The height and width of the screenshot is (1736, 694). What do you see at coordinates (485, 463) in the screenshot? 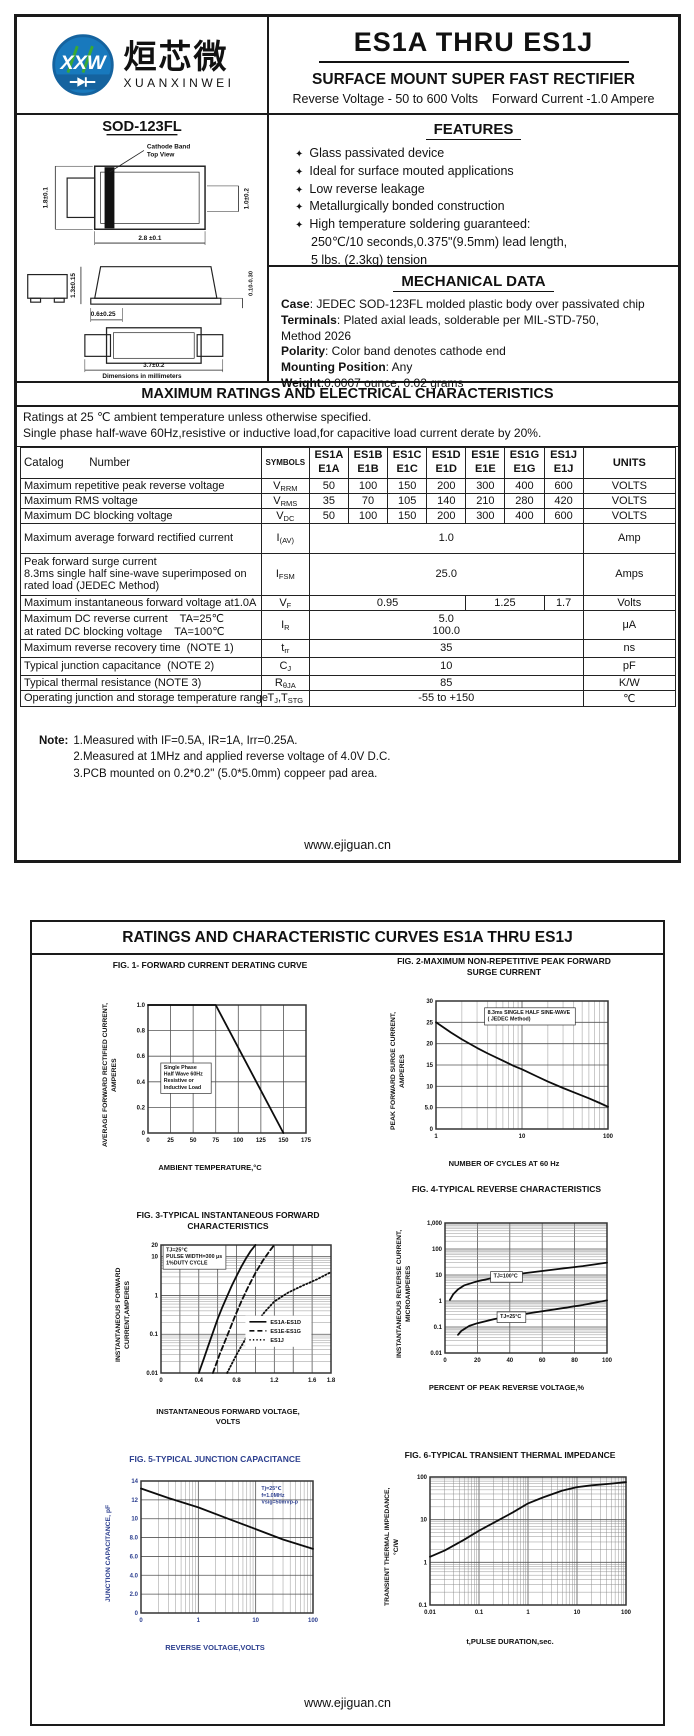
I see `device-column-header: ES1E E1E` at bounding box center [485, 463].